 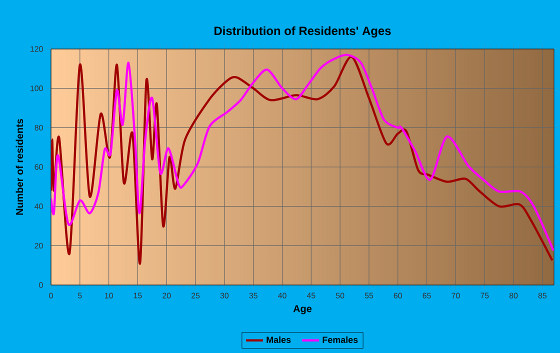 What do you see at coordinates (20, 166) in the screenshot?
I see `y-axis-title: Number of residents` at bounding box center [20, 166].